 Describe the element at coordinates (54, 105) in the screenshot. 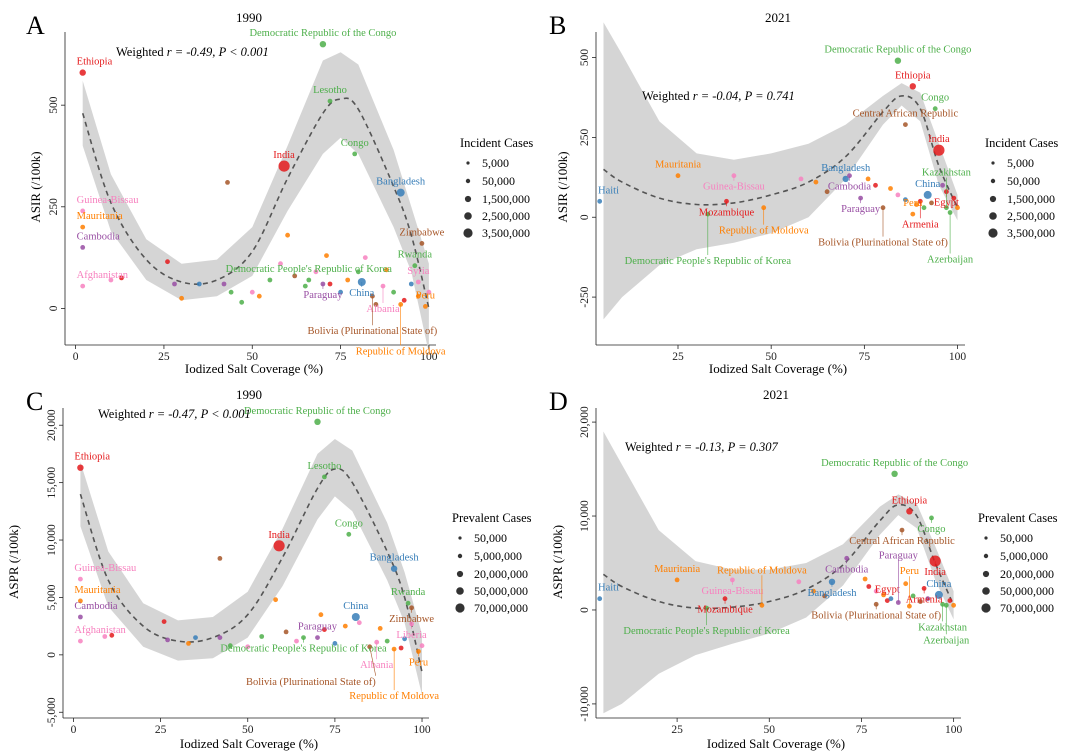

I see `y-tick-label: 500` at that location.